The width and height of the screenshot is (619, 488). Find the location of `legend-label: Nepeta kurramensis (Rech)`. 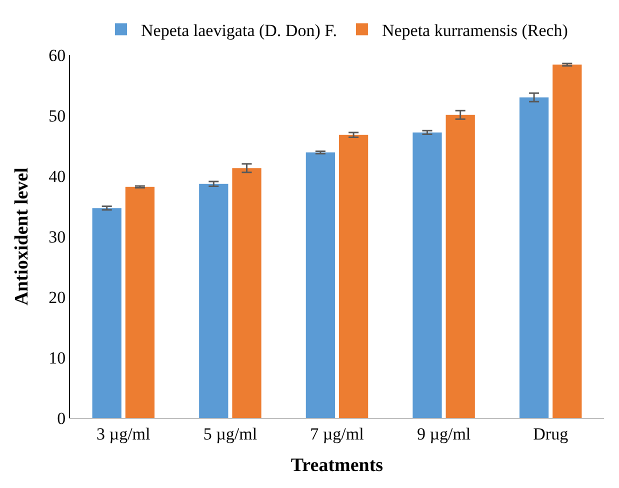

legend-label: Nepeta kurramensis (Rech) is located at coordinates (475, 30).